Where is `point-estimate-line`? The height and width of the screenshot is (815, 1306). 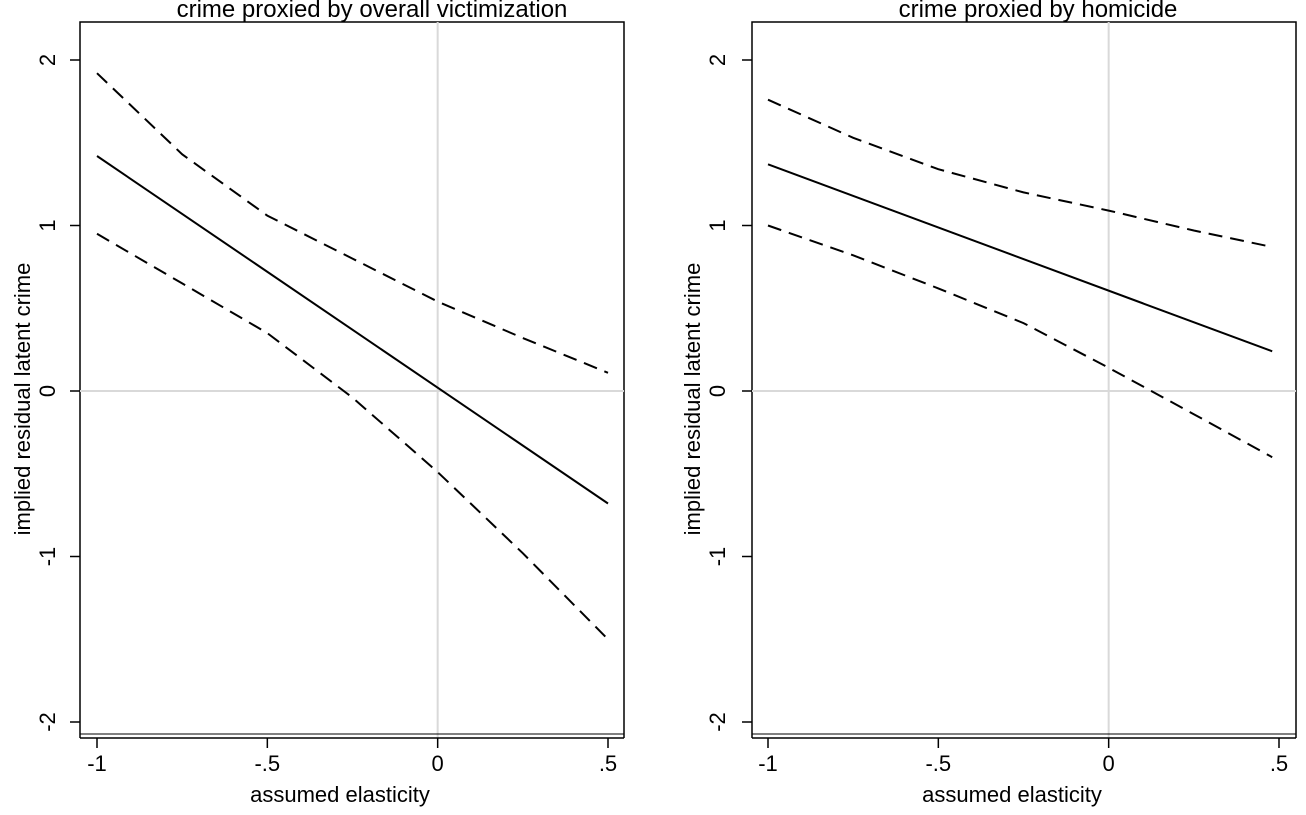
point-estimate-line is located at coordinates (1020, 258).